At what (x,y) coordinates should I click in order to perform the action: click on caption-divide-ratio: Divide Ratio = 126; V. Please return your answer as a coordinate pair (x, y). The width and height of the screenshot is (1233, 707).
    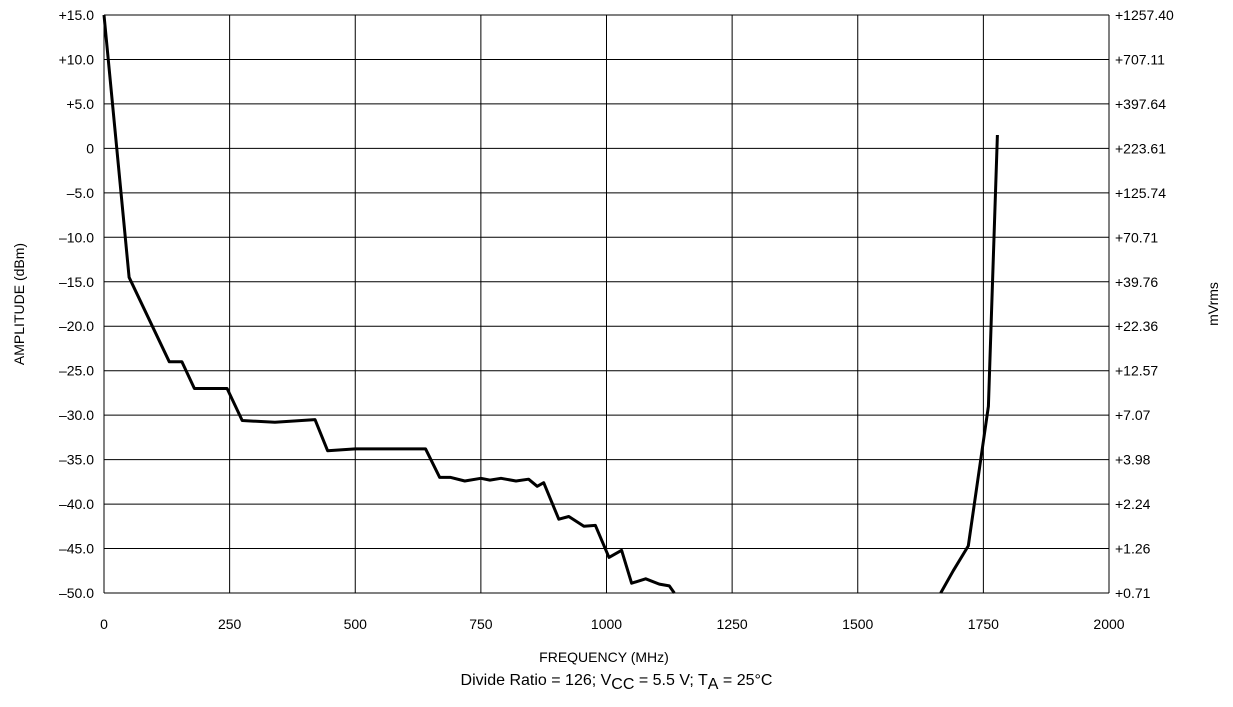
    Looking at the image, I should click on (536, 680).